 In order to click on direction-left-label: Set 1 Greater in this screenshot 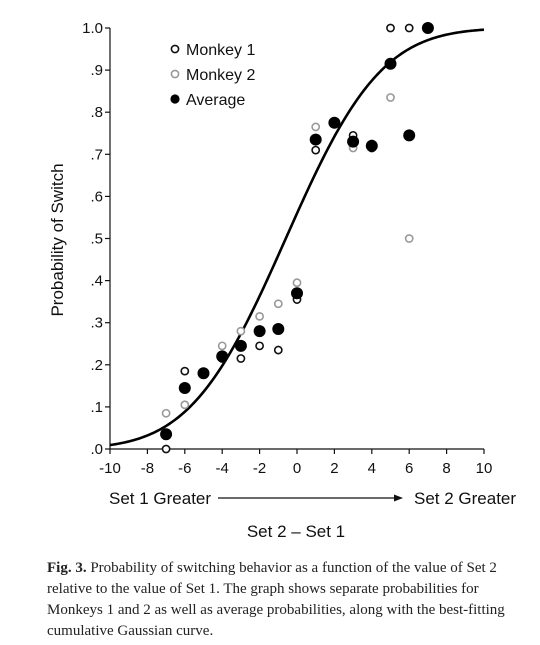, I will do `click(160, 498)`.